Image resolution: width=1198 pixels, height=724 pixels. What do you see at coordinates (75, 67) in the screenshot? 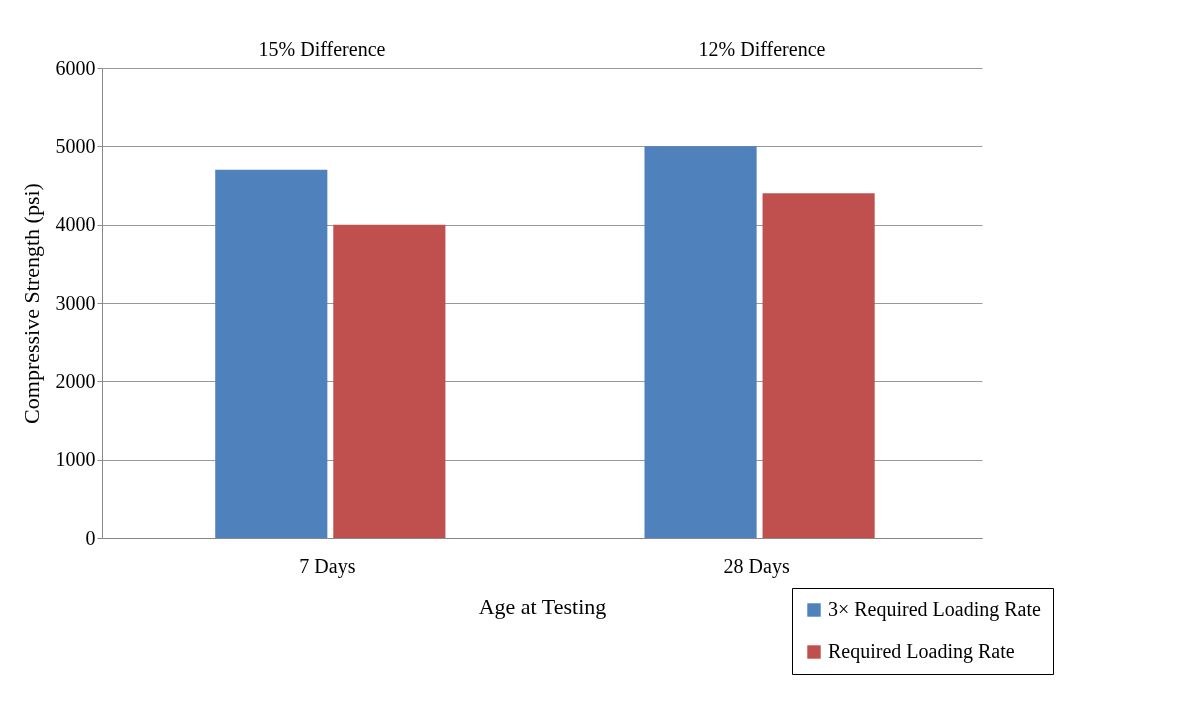
I see `y-tick-label: 6000` at bounding box center [75, 67].